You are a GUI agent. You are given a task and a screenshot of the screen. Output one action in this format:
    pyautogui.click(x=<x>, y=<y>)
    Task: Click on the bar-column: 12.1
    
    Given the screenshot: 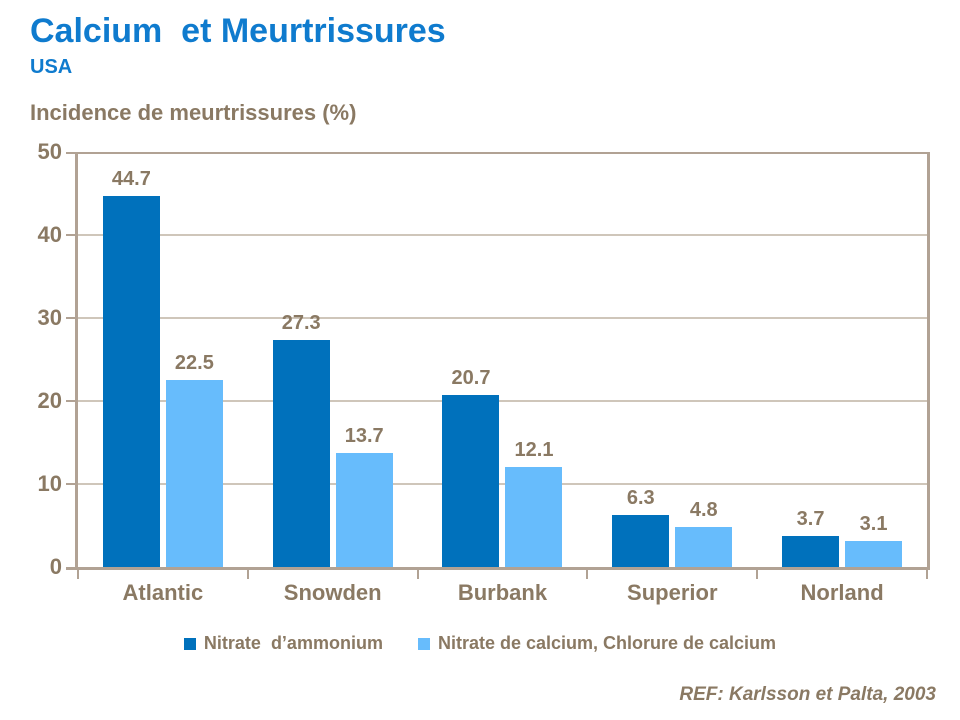 What is the action you would take?
    pyautogui.click(x=534, y=502)
    